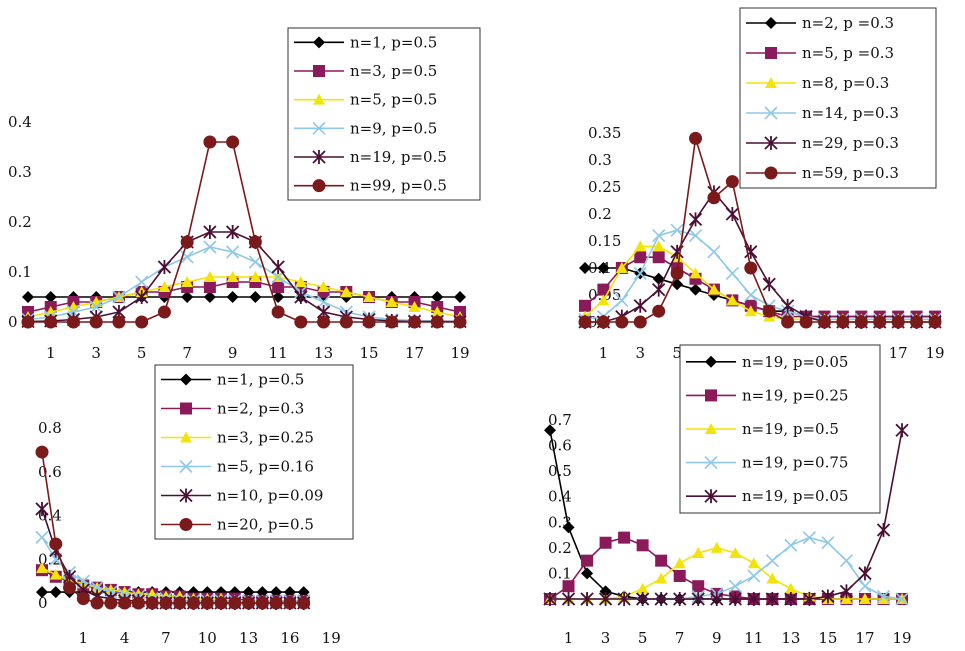  What do you see at coordinates (270, 496) in the screenshot?
I see `legend-label: n=10, p=0.09` at bounding box center [270, 496].